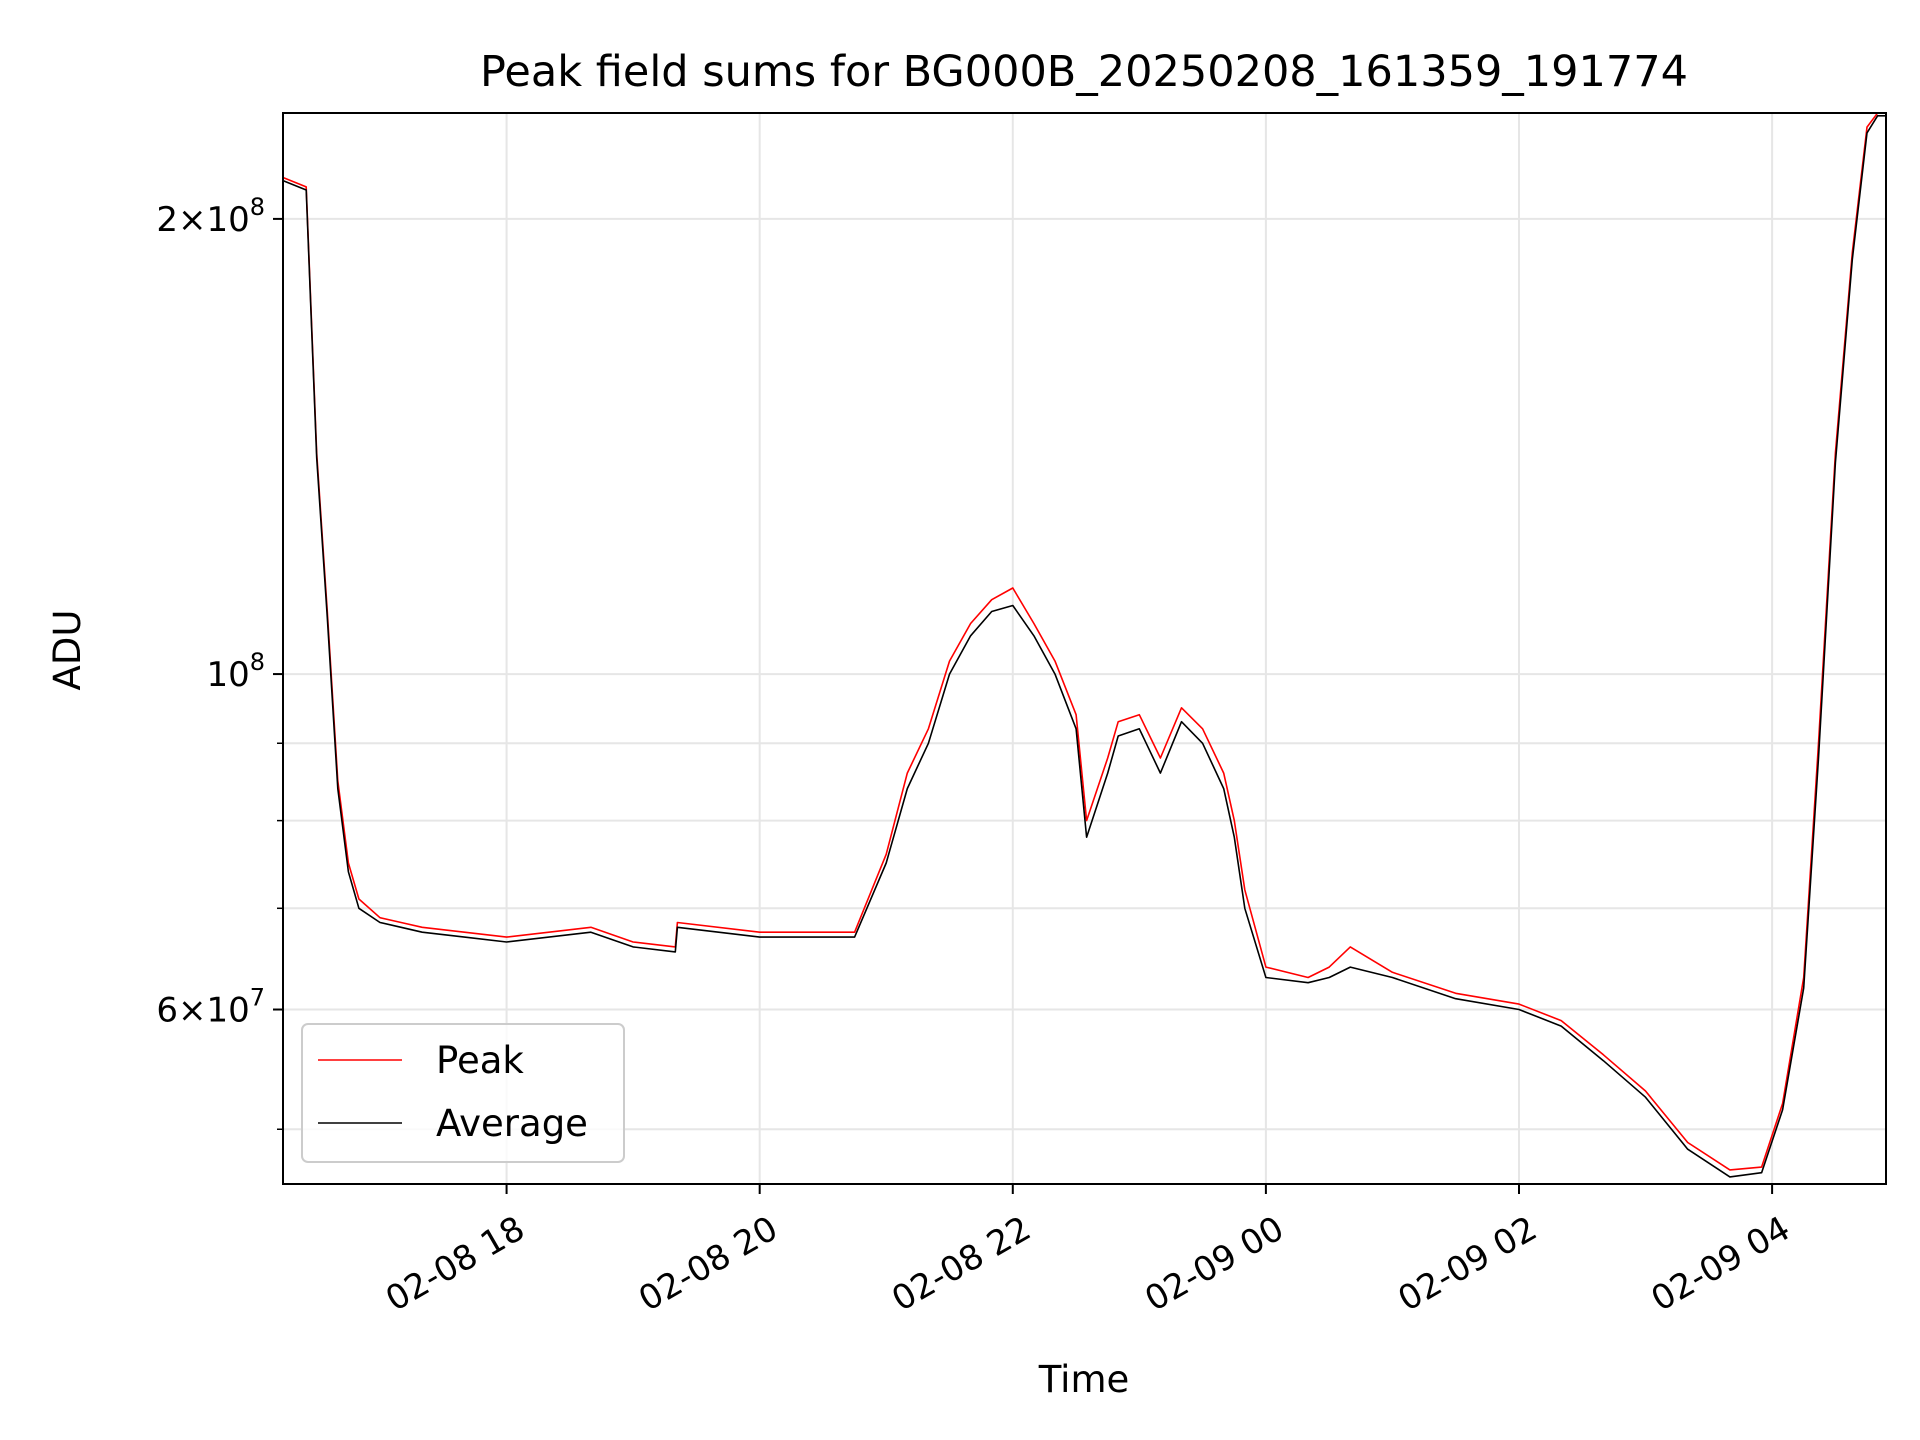 The image size is (1920, 1440). I want to click on y-tick-label: 2×108, so click(210, 216).